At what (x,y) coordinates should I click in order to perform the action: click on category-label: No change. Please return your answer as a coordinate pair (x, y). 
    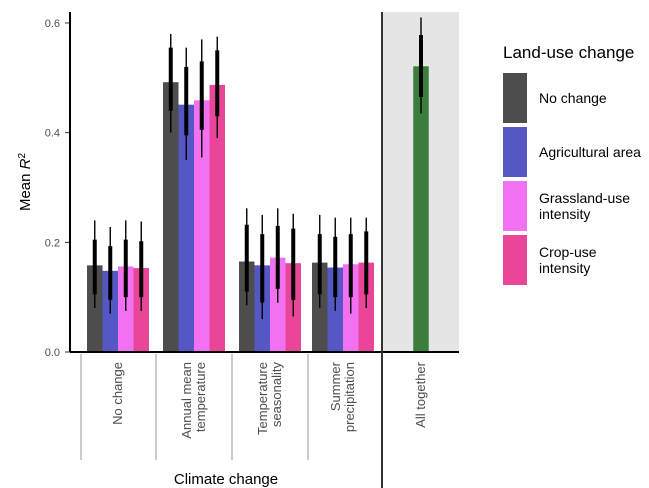
    Looking at the image, I should click on (117, 393).